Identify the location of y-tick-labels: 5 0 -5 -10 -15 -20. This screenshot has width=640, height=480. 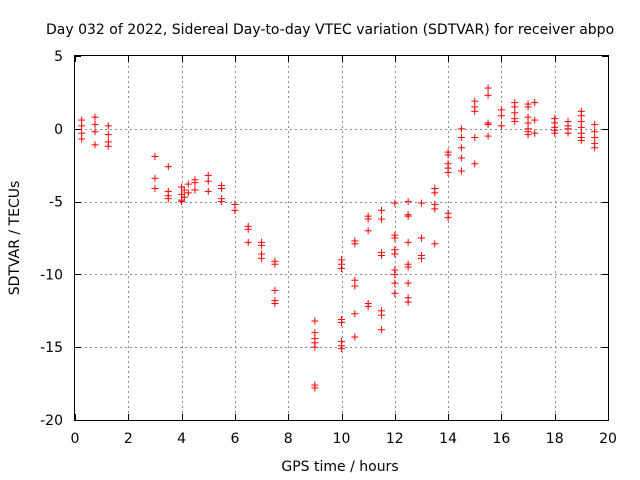
(51, 239).